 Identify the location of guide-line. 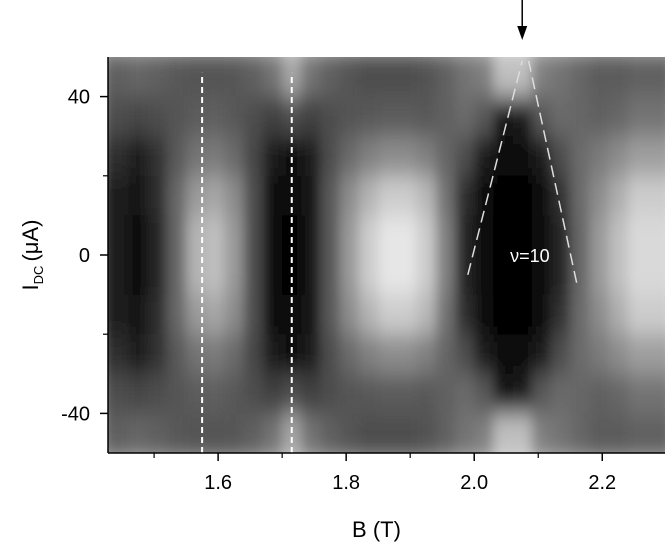
(495, 167).